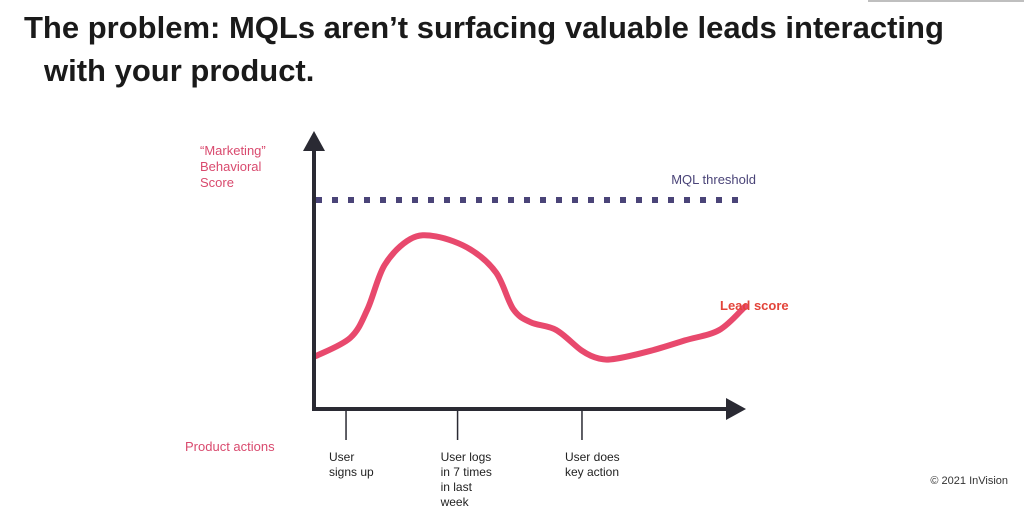 The height and width of the screenshot is (511, 1024). Describe the element at coordinates (179, 70) in the screenshot. I see `title-line2: with your product.` at that location.